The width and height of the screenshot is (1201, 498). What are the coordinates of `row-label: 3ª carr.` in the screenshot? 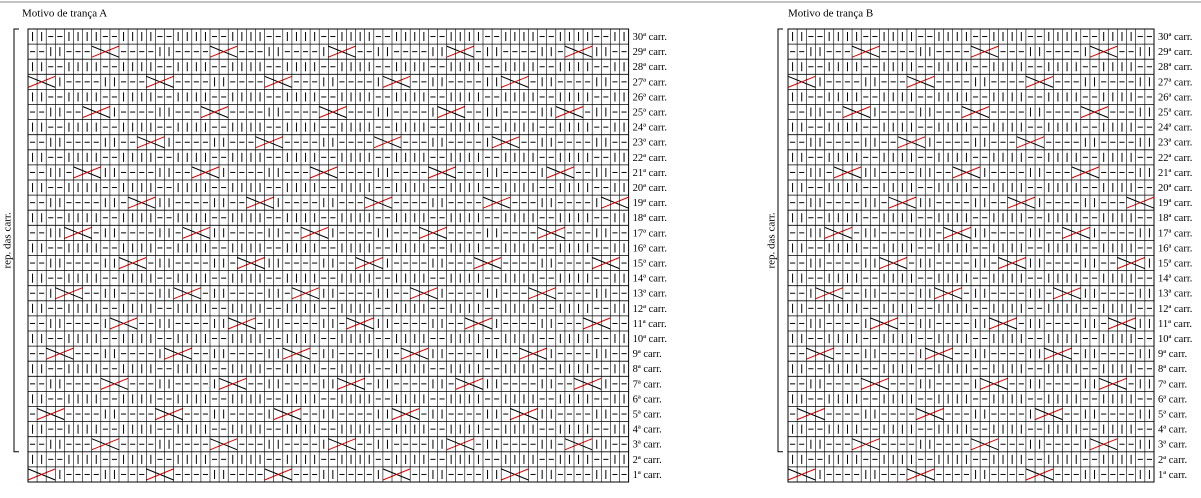 It's located at (647, 445).